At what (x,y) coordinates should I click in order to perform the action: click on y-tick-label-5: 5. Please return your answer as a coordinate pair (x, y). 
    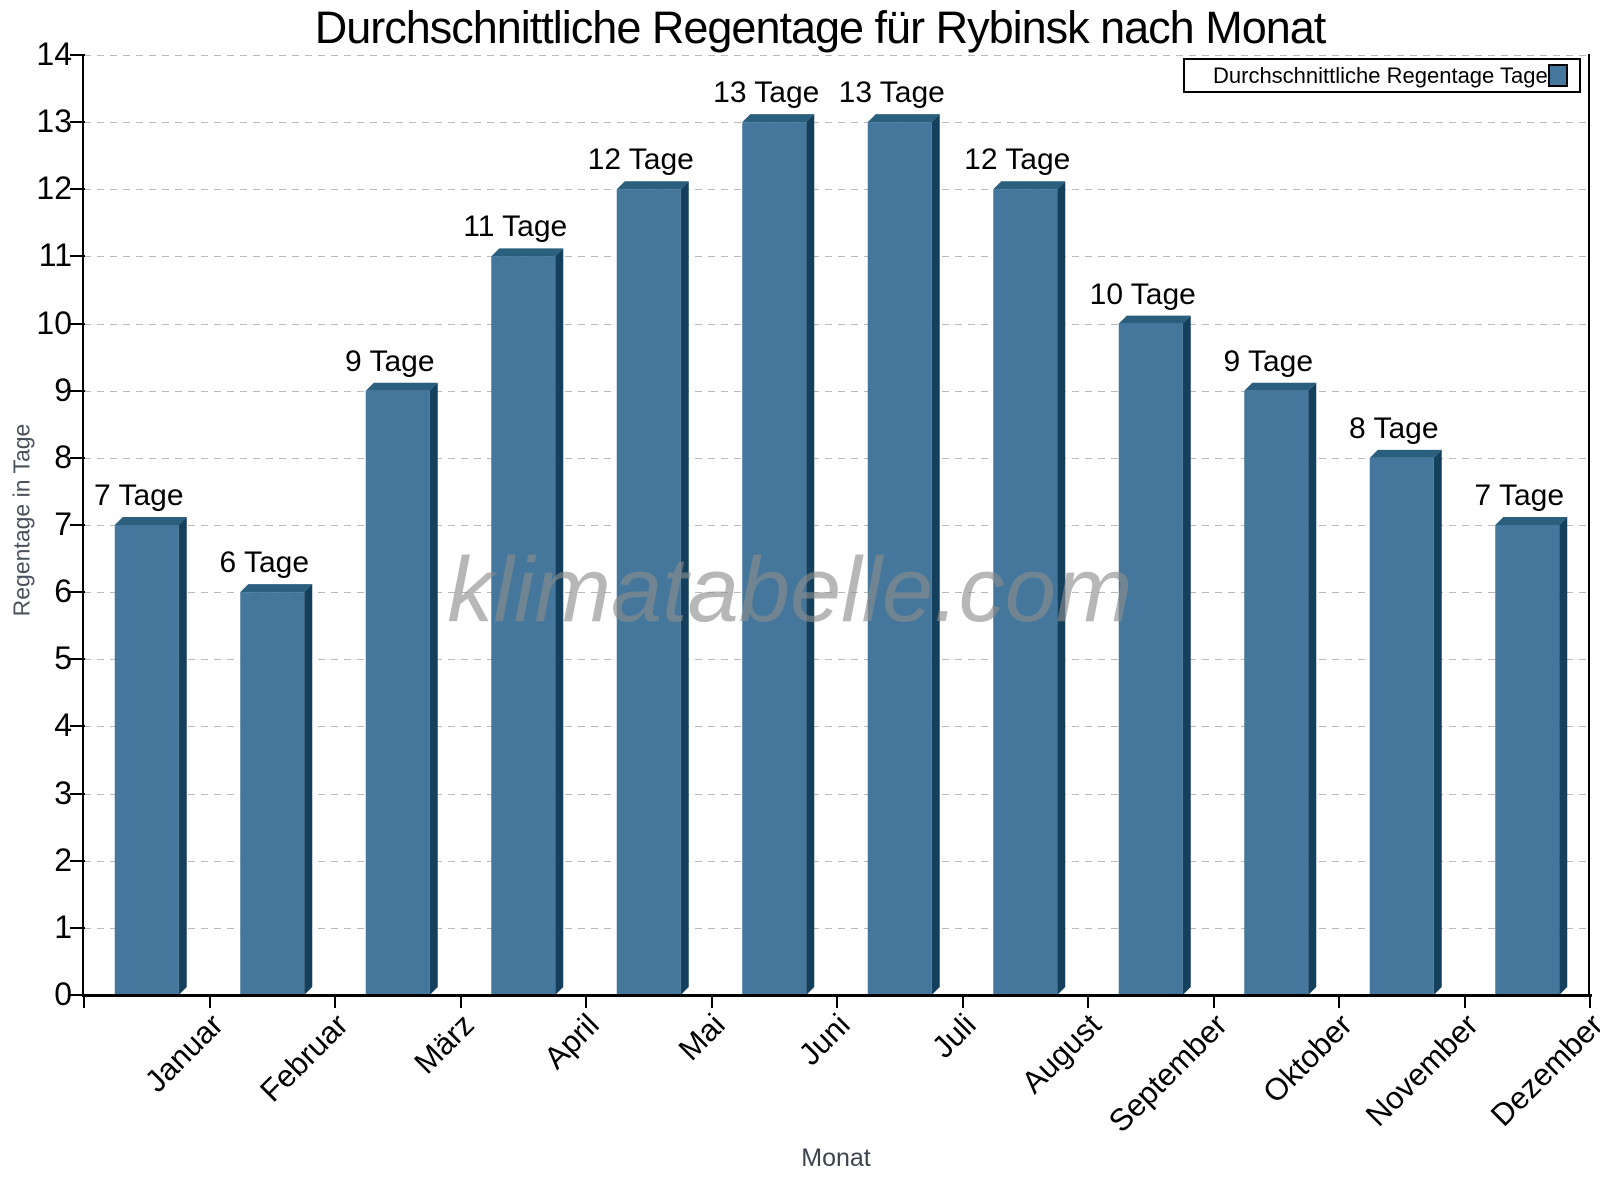
    Looking at the image, I should click on (63, 658).